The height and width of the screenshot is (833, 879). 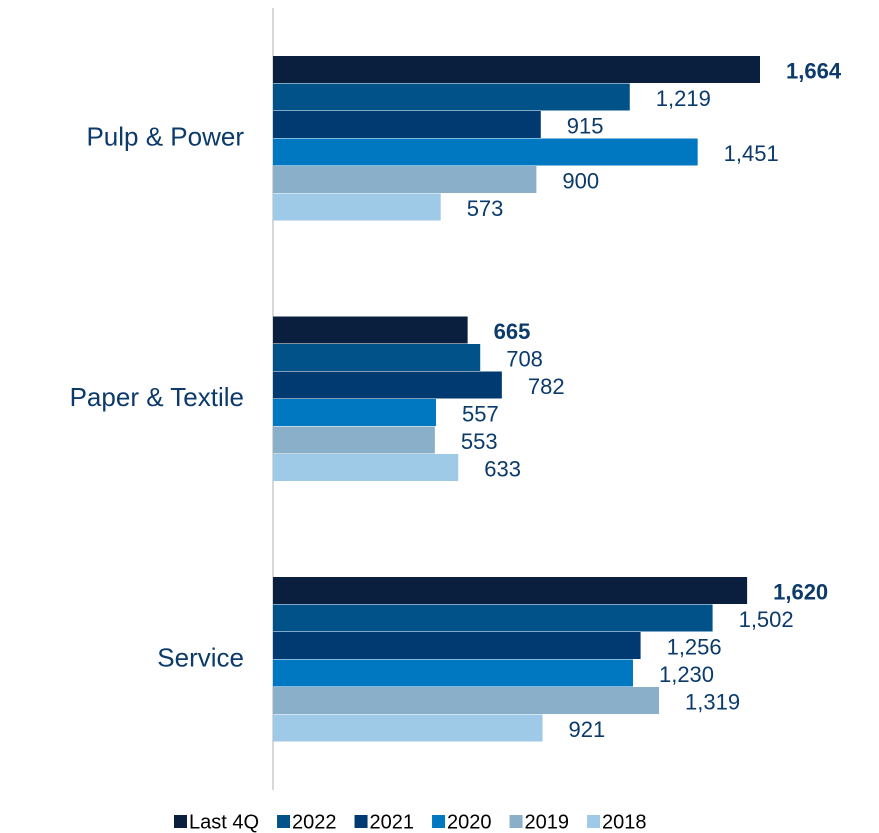 What do you see at coordinates (686, 674) in the screenshot?
I see `data-label: 1,230` at bounding box center [686, 674].